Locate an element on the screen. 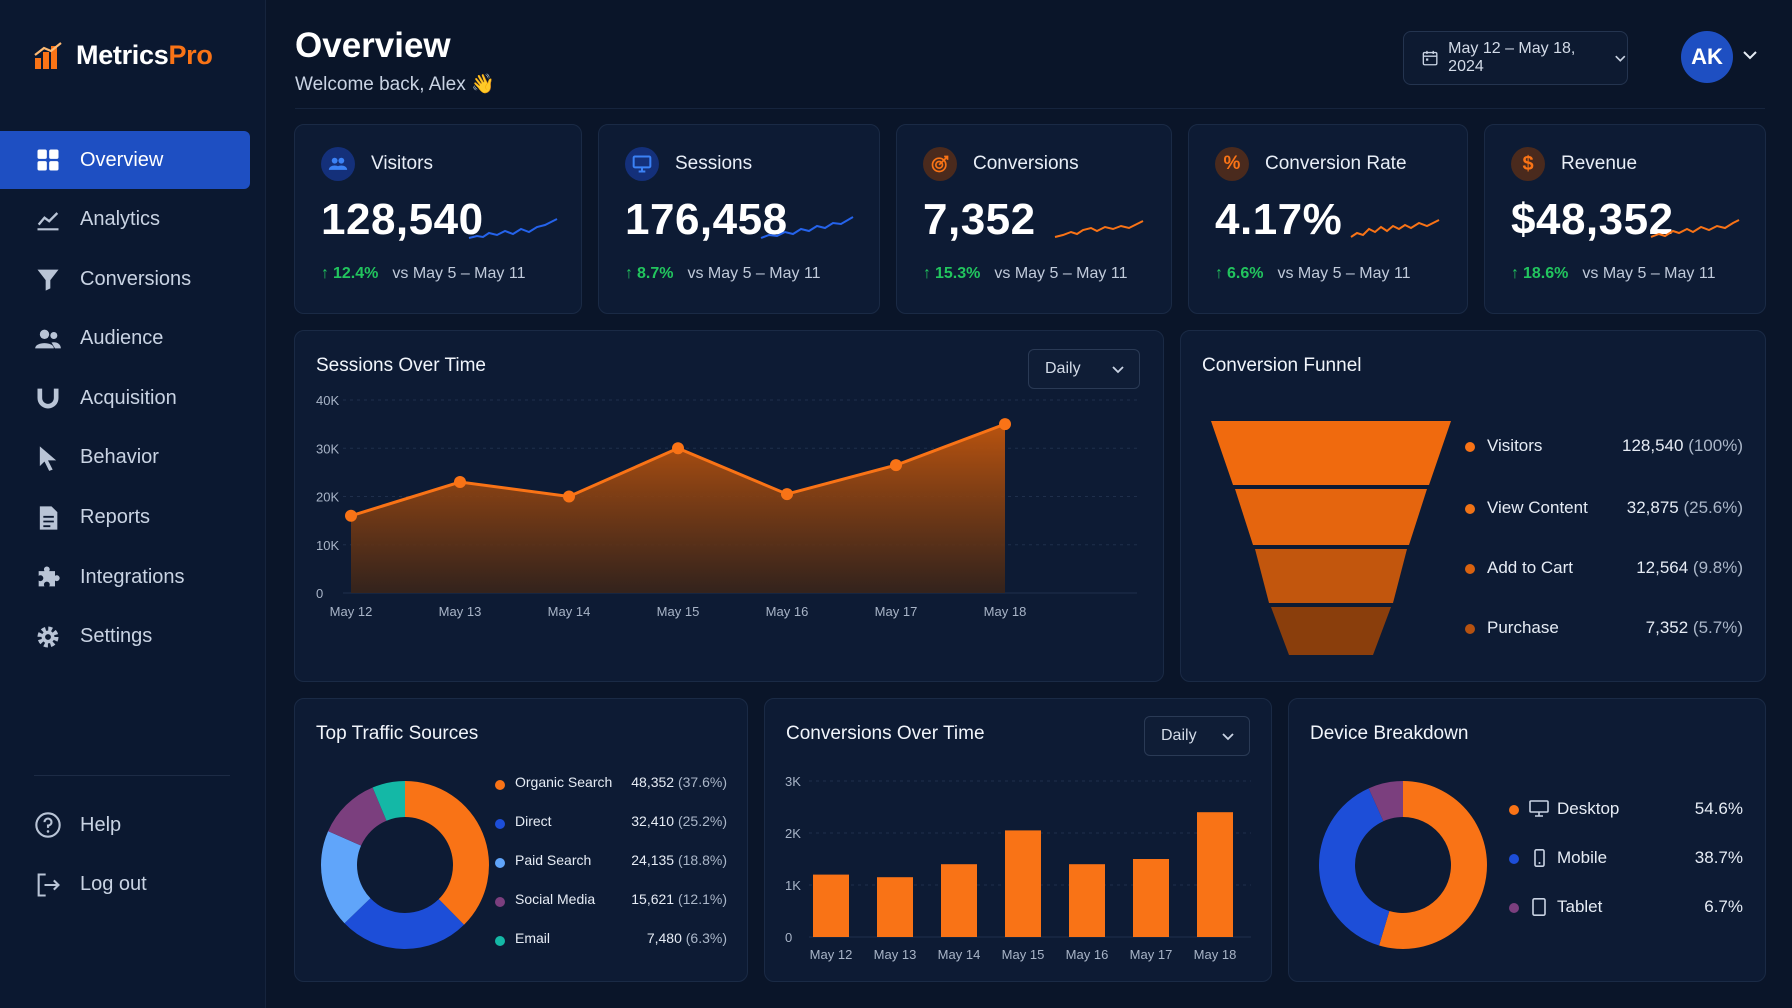 The height and width of the screenshot is (1008, 1792). donut-slice-social-media is located at coordinates (357, 816).